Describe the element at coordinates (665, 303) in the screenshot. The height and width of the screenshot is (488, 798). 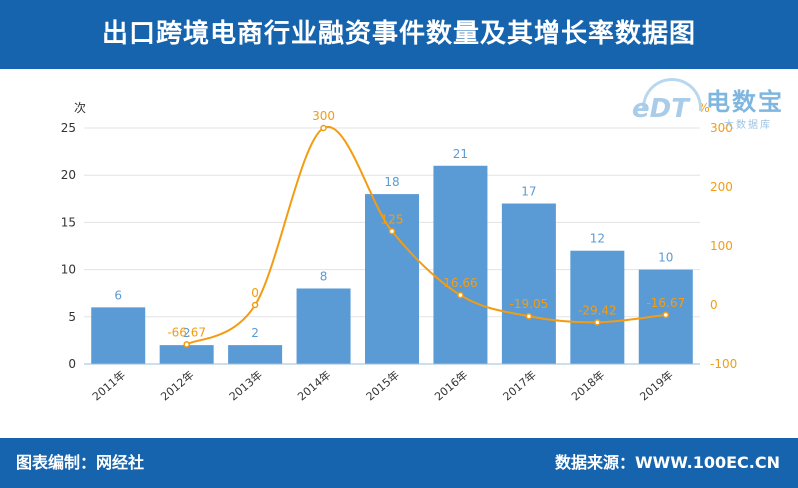
I see `growth-rate-label: -16.67` at that location.